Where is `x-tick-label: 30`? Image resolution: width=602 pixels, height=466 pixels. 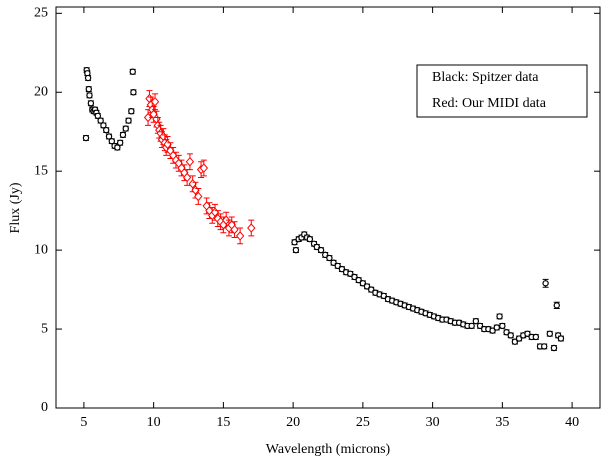 x-tick-label: 30 is located at coordinates (433, 422).